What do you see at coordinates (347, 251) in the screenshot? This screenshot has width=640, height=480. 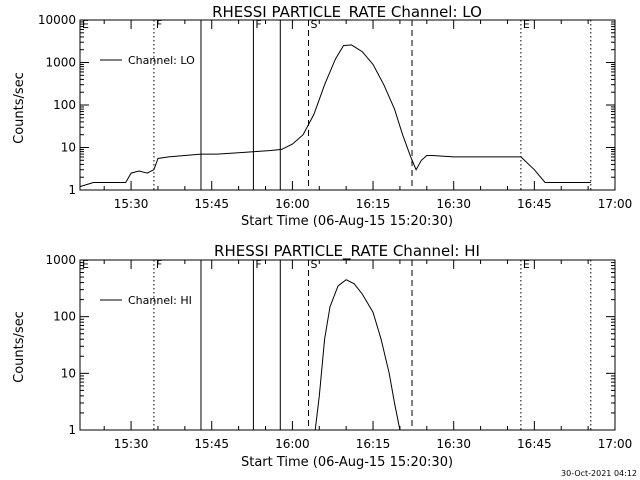 I see `hi-chart-title: RHESSI PARTICLE_RATE Channel: HI` at bounding box center [347, 251].